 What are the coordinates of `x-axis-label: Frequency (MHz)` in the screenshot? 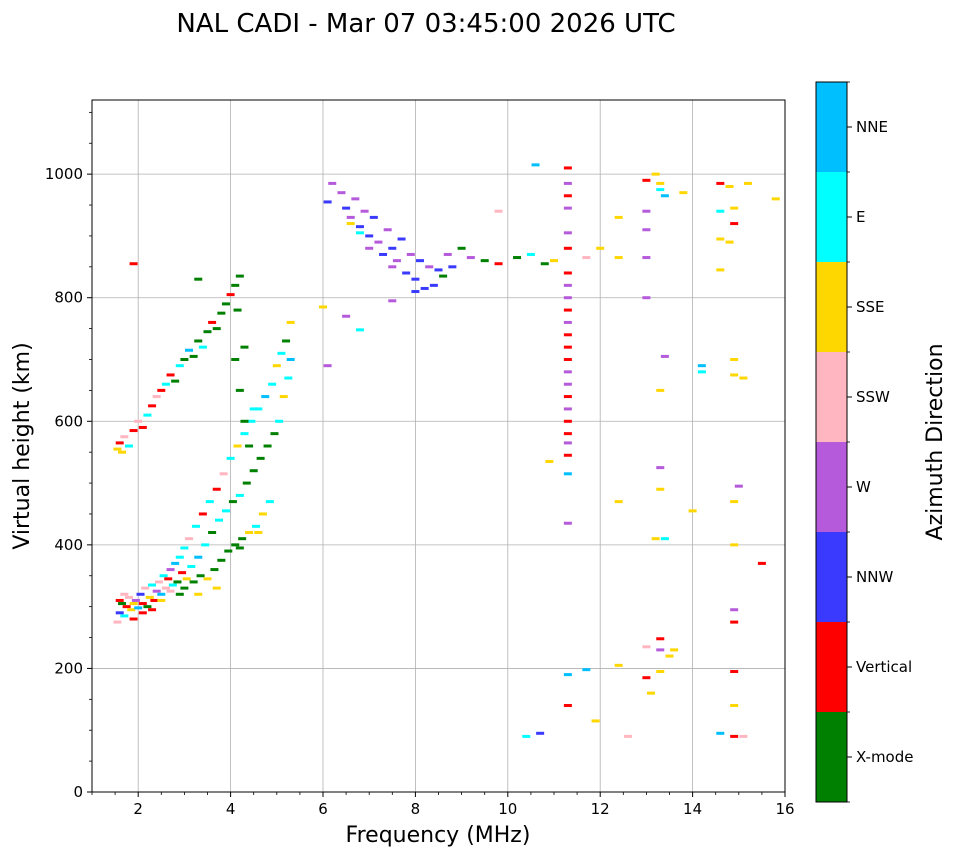 It's located at (438, 835).